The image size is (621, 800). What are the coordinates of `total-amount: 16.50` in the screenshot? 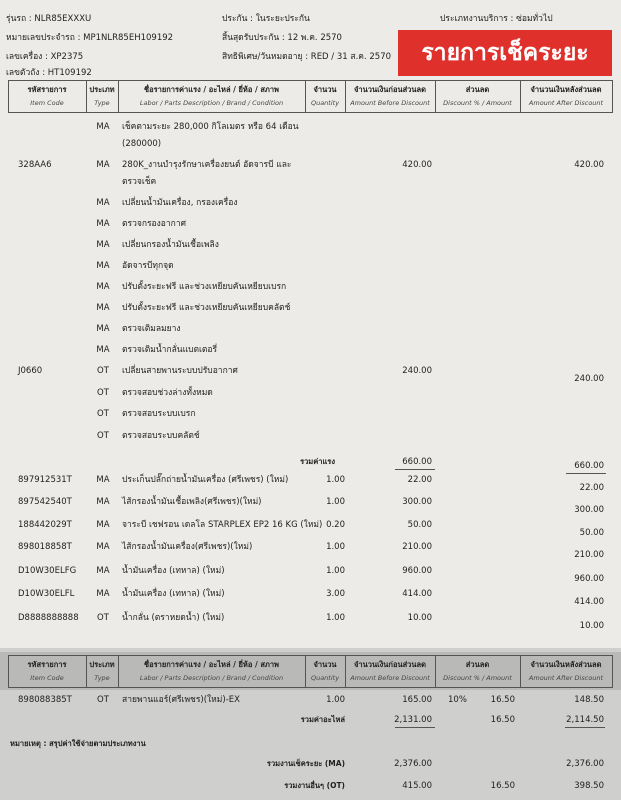 It's located at (502, 720).